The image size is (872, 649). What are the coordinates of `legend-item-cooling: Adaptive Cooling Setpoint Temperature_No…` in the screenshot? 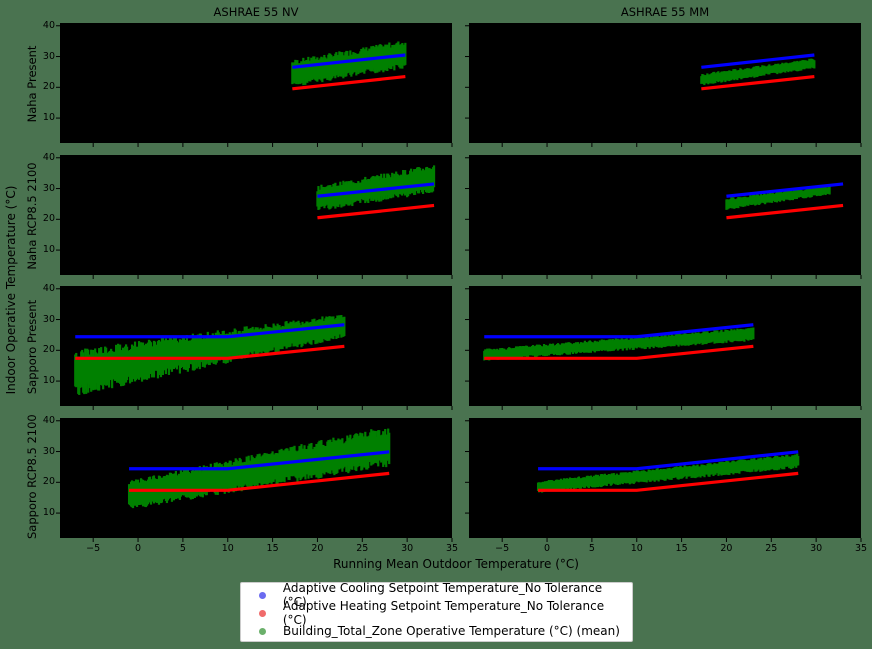 It's located at (436, 595).